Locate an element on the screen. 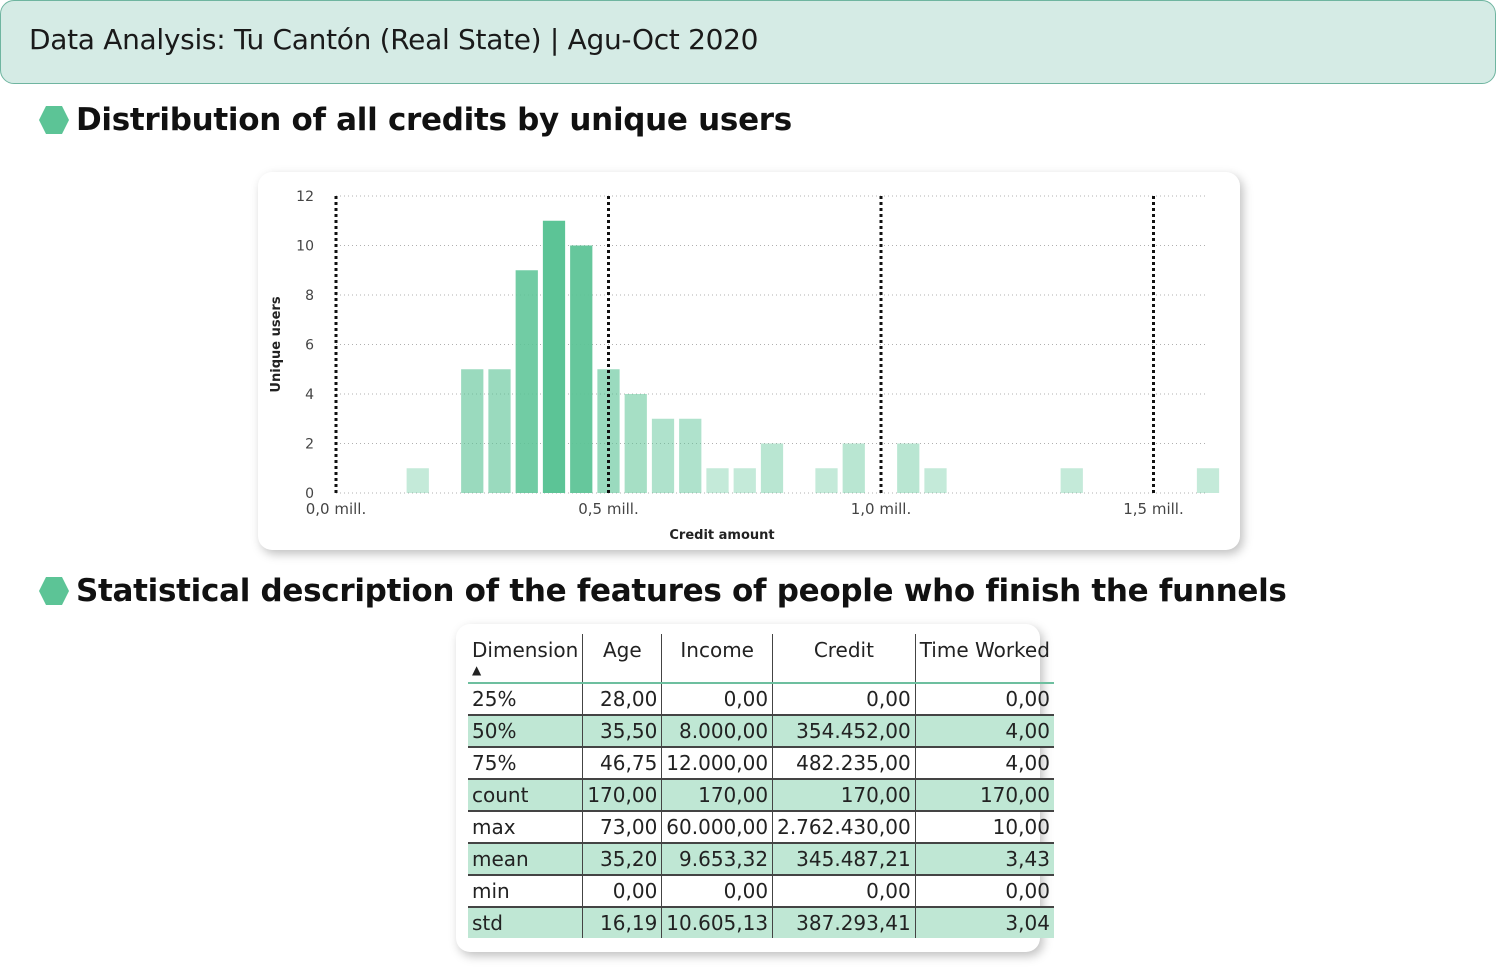 This screenshot has height=972, width=1498. y-tick-label: 6 is located at coordinates (309, 346).